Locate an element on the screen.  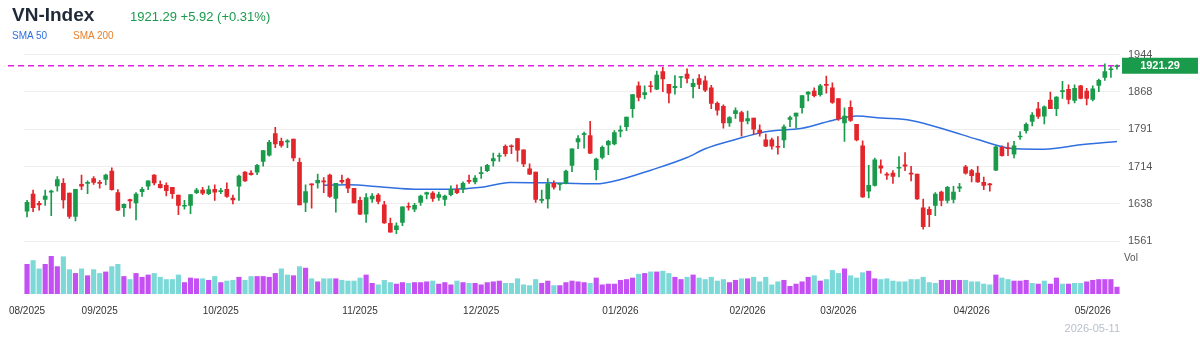
x-tick-label: 02/2026 is located at coordinates (748, 310).